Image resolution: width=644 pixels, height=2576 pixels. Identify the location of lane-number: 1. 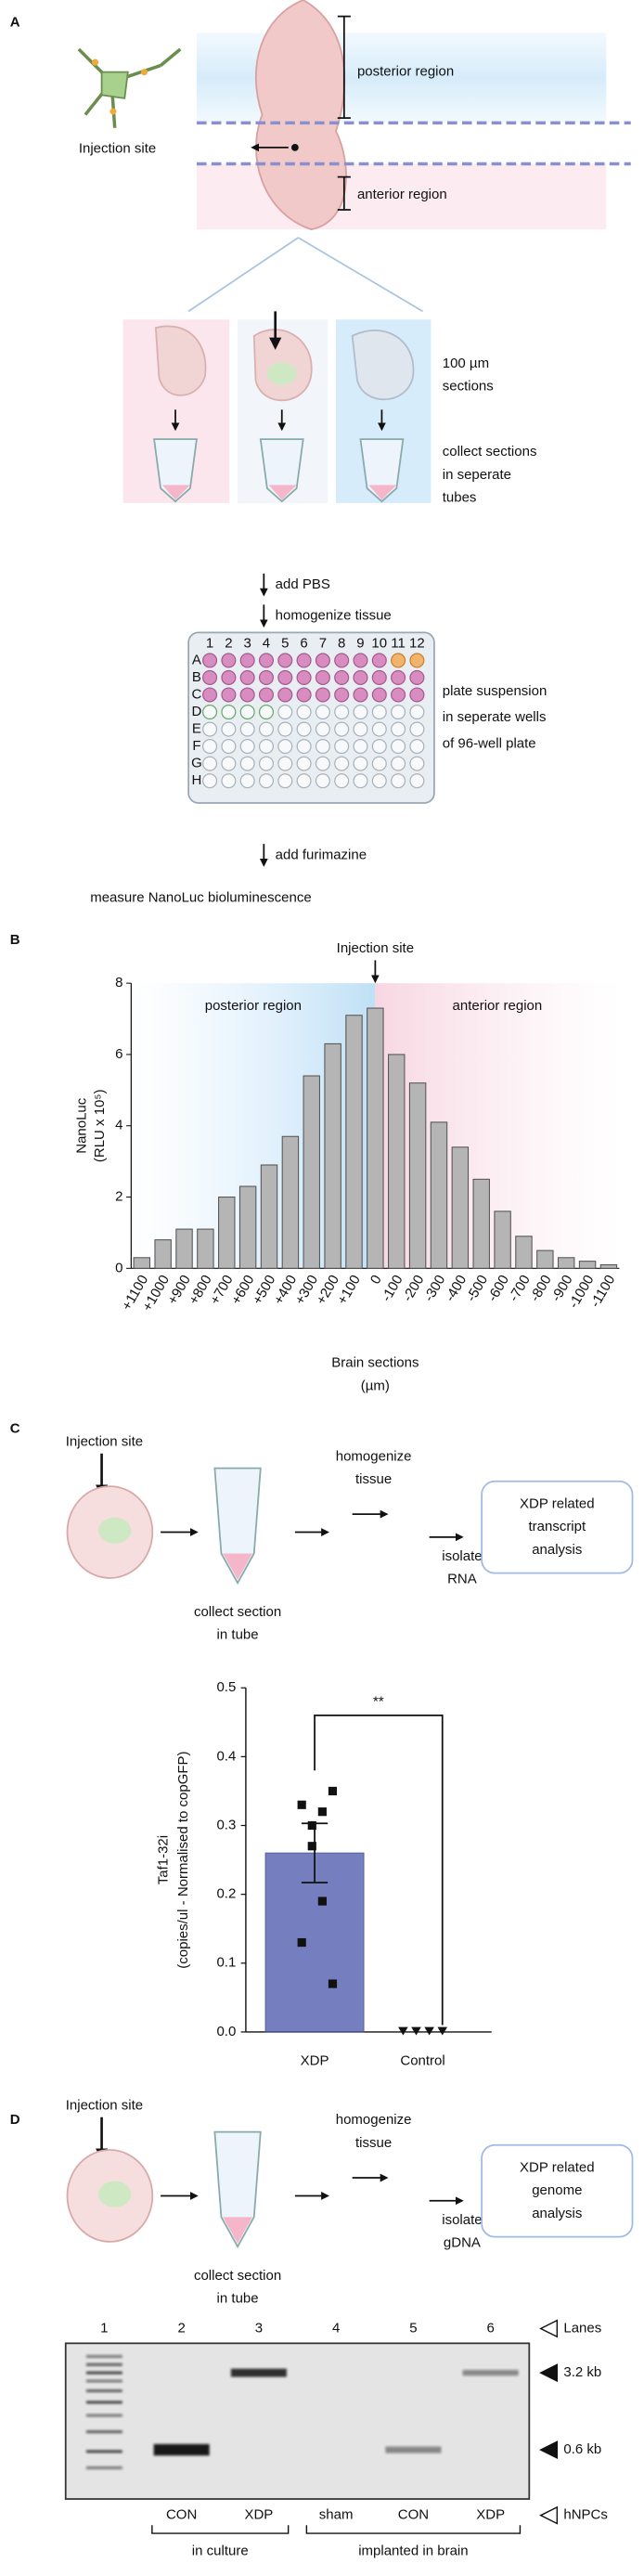
(104, 2328).